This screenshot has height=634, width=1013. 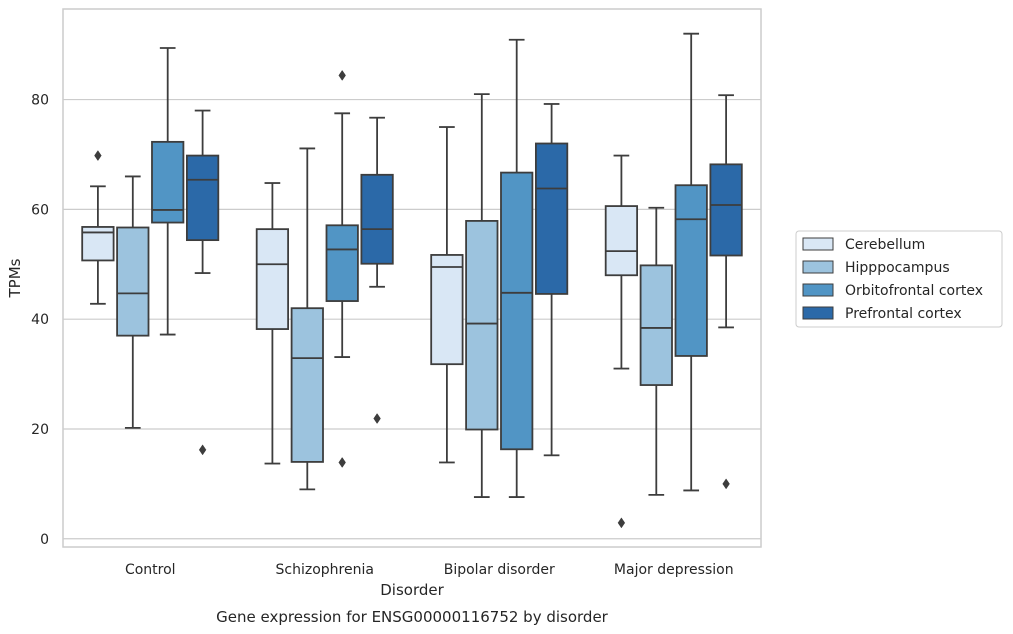 I want to click on x-tick-label: Bipolar disorder, so click(x=499, y=570).